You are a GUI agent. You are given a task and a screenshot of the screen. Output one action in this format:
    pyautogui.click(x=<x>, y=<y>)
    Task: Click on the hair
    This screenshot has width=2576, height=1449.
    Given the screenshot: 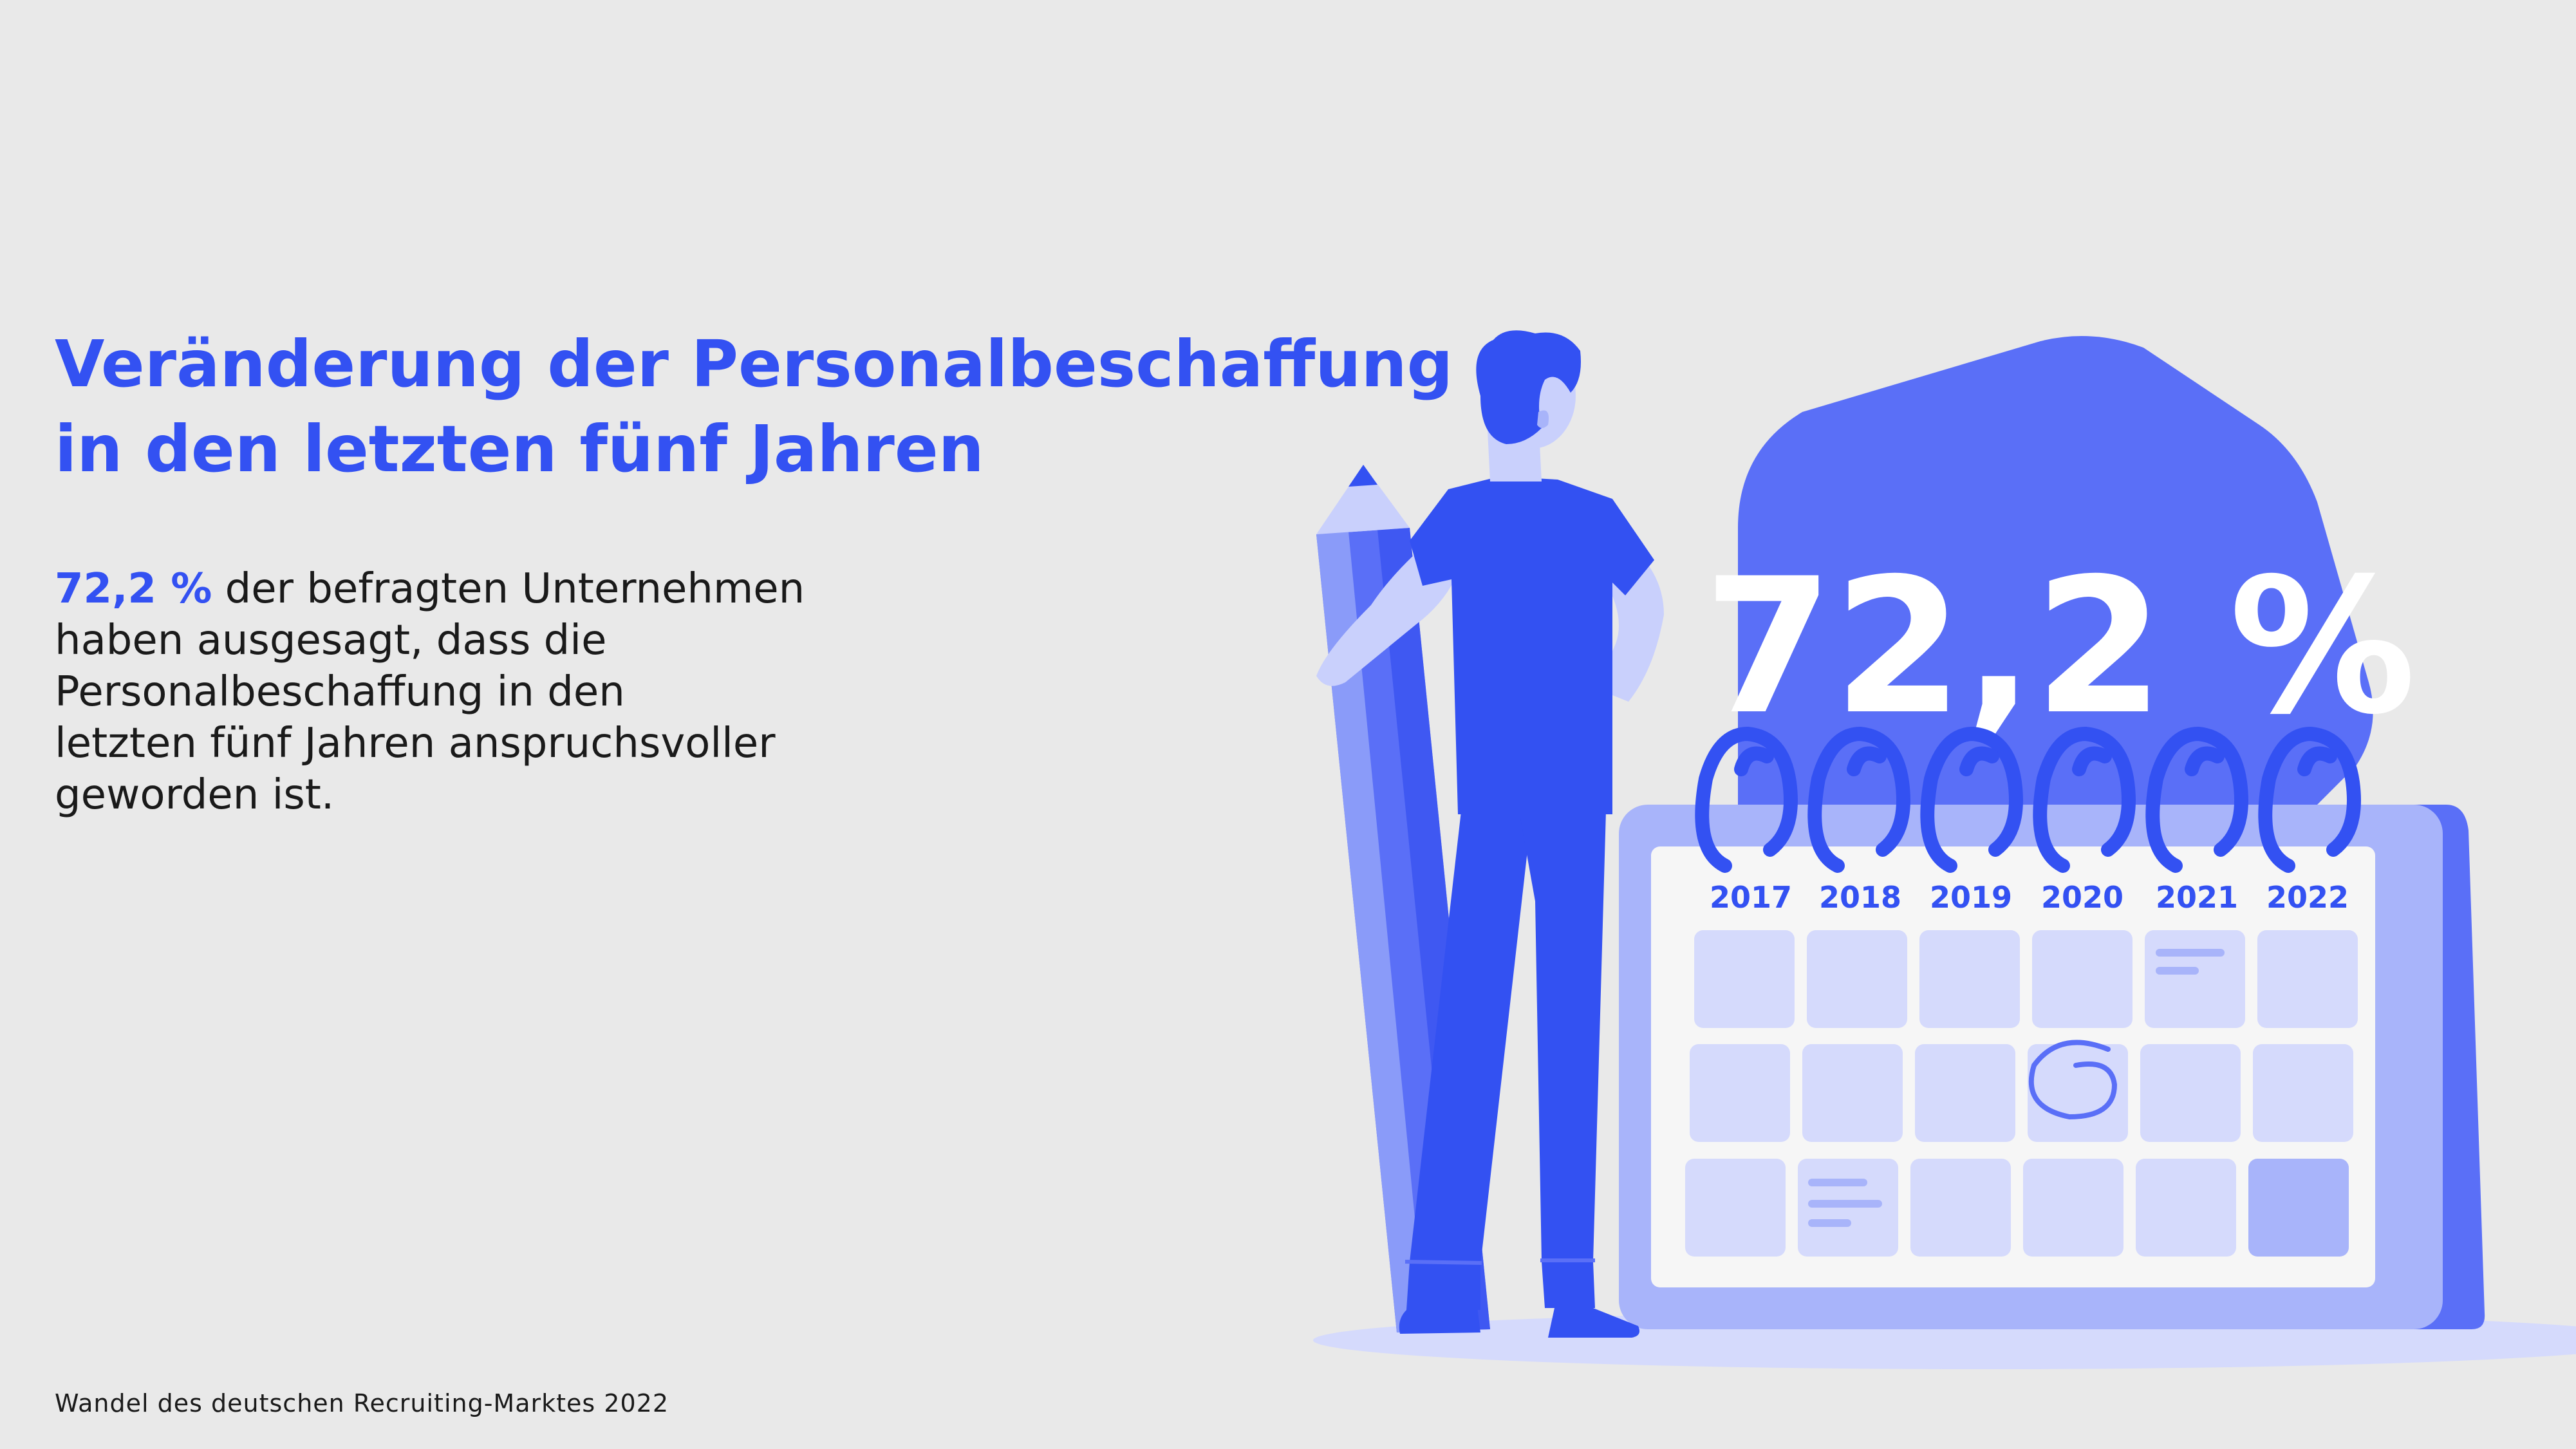 What is the action you would take?
    pyautogui.click(x=1528, y=387)
    